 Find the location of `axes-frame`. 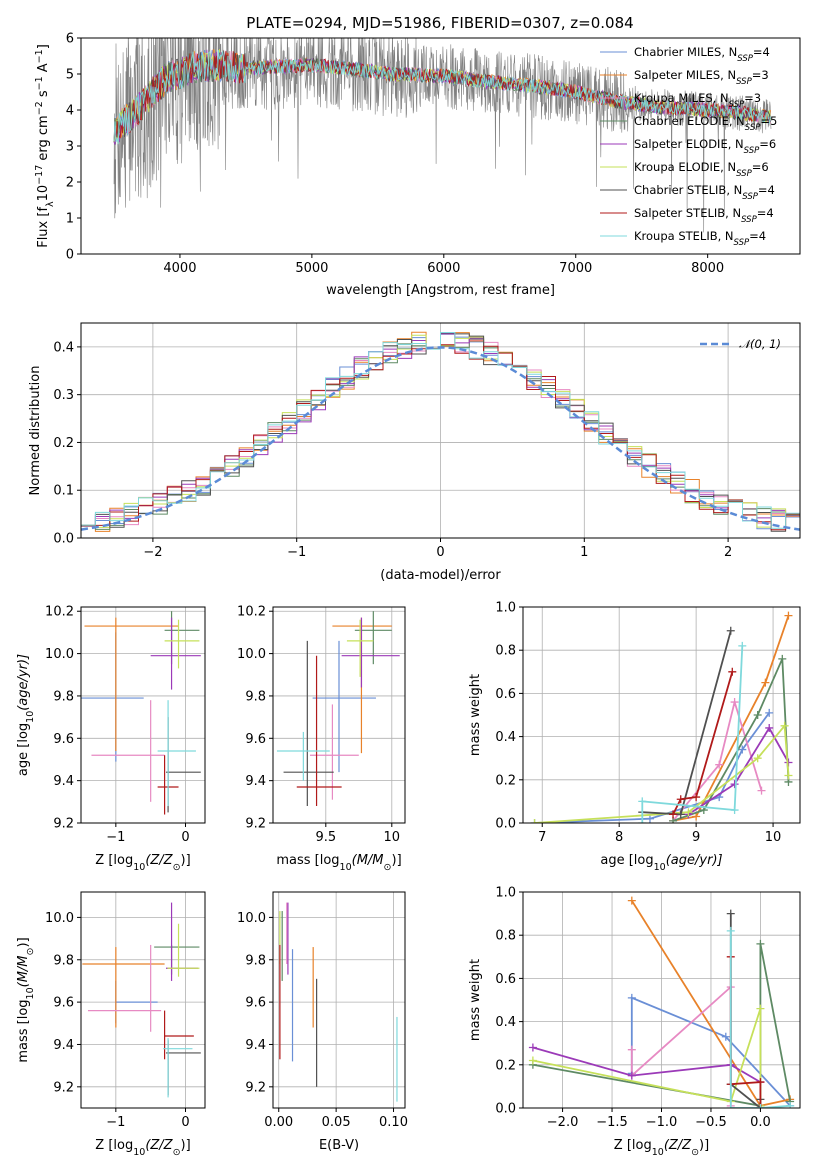

axes-frame is located at coordinates (339, 715).